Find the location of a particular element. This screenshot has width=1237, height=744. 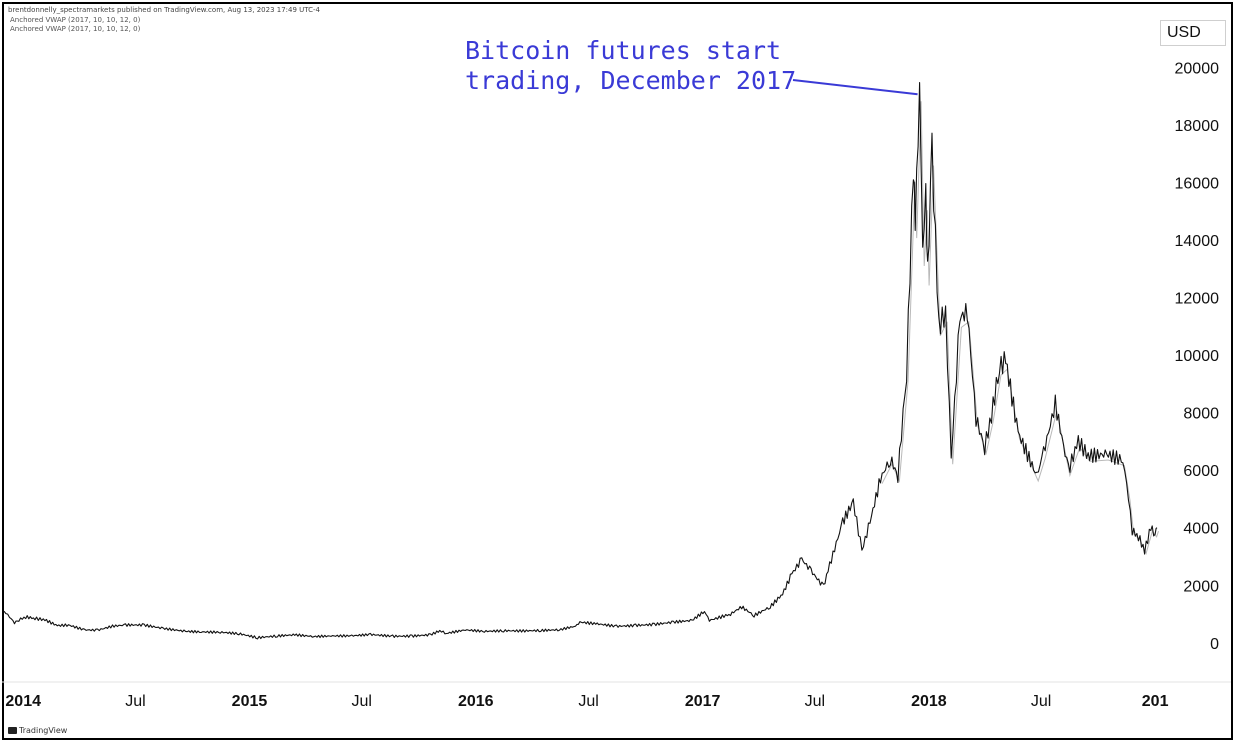

footer-brand: TradingView is located at coordinates (37, 730).